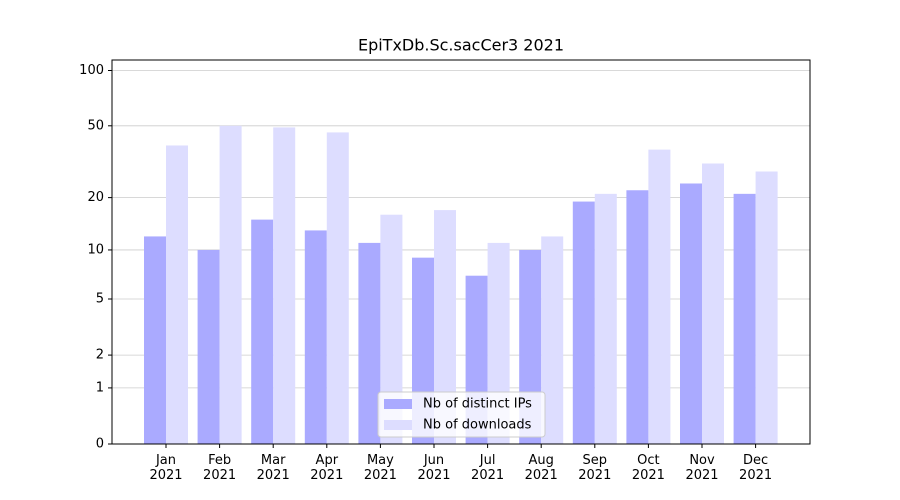 The height and width of the screenshot is (500, 900). I want to click on legend-box, so click(461, 414).